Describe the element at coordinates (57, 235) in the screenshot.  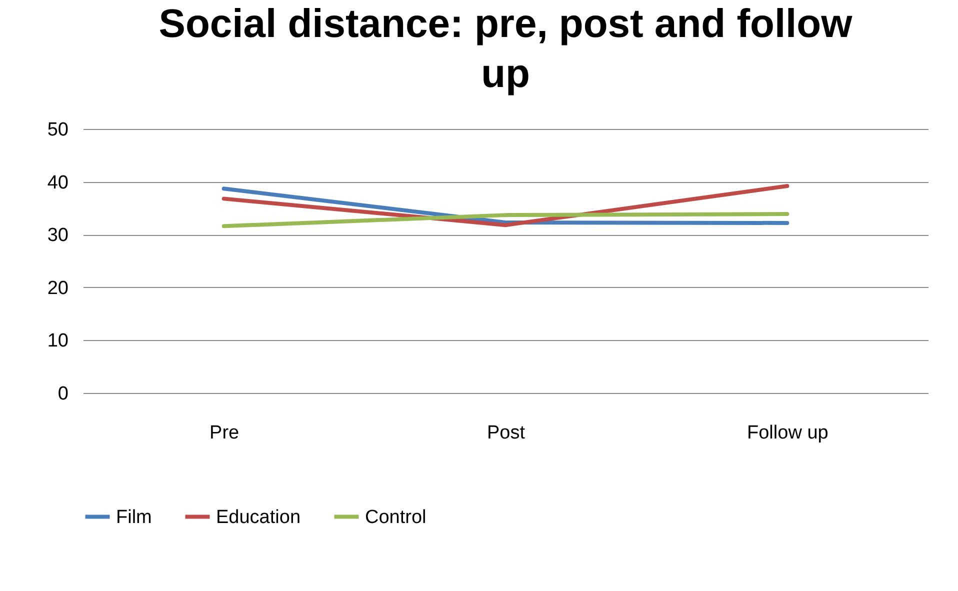
I see `y-tick-label: 30` at that location.